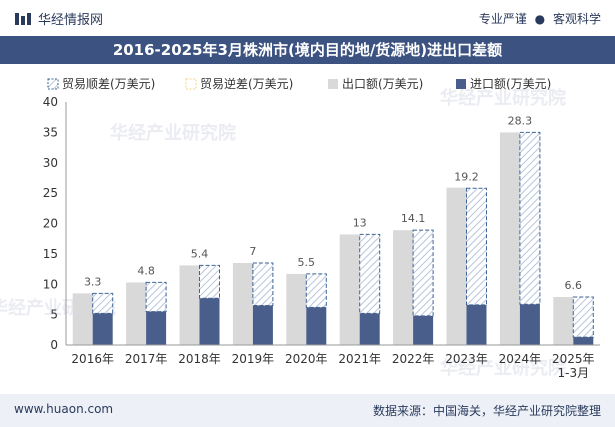 Image resolution: width=615 pixels, height=427 pixels. Describe the element at coordinates (382, 84) in the screenshot. I see `legend-label: 出口额(万美元)` at that location.